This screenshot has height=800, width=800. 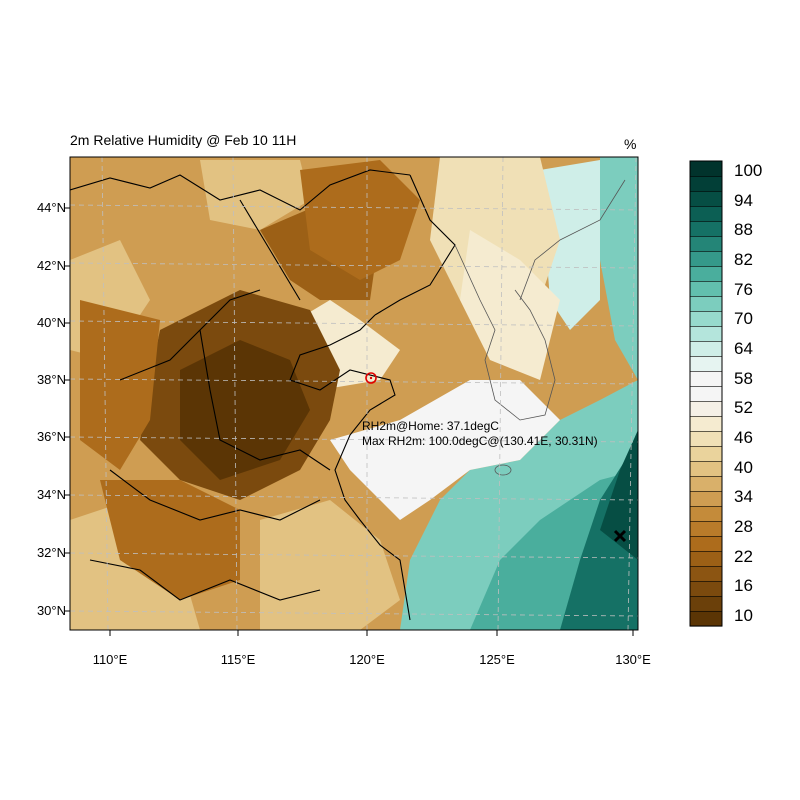 What do you see at coordinates (743, 378) in the screenshot?
I see `colorbar-label: 58` at bounding box center [743, 378].